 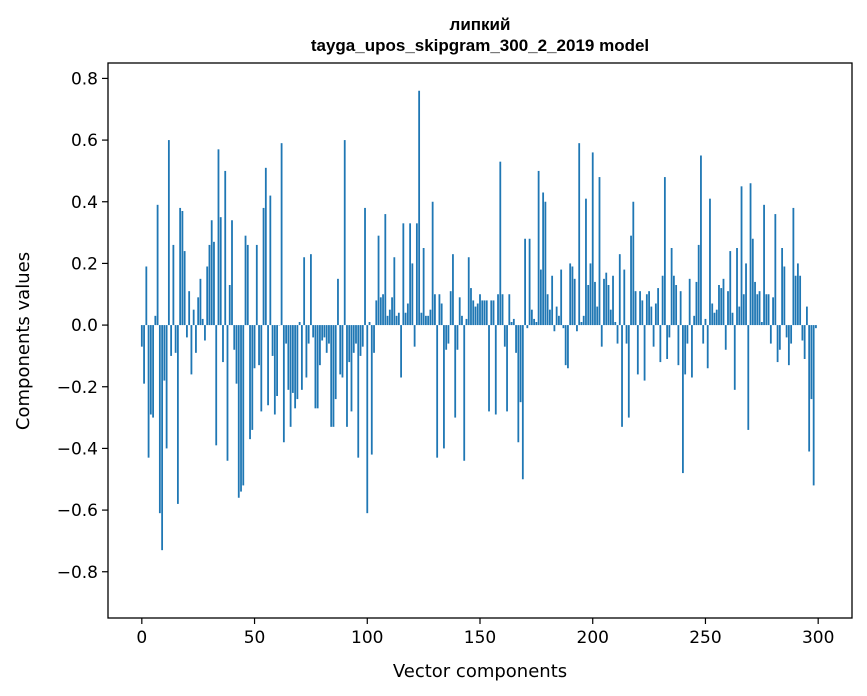 What do you see at coordinates (141, 638) in the screenshot?
I see `x-tick-label-0: 0` at bounding box center [141, 638].